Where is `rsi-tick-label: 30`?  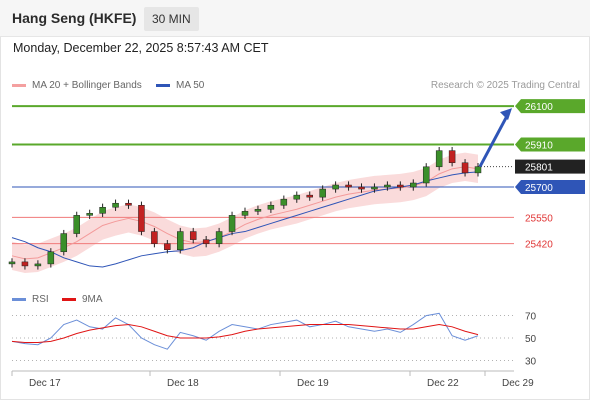 rsi-tick-label: 30 is located at coordinates (531, 361).